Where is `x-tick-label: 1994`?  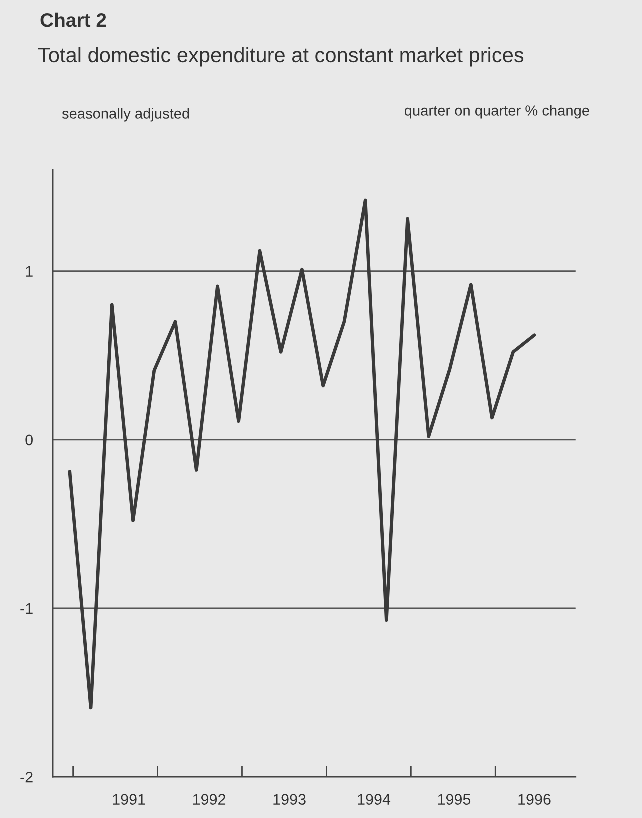
x-tick-label: 1994 is located at coordinates (374, 799).